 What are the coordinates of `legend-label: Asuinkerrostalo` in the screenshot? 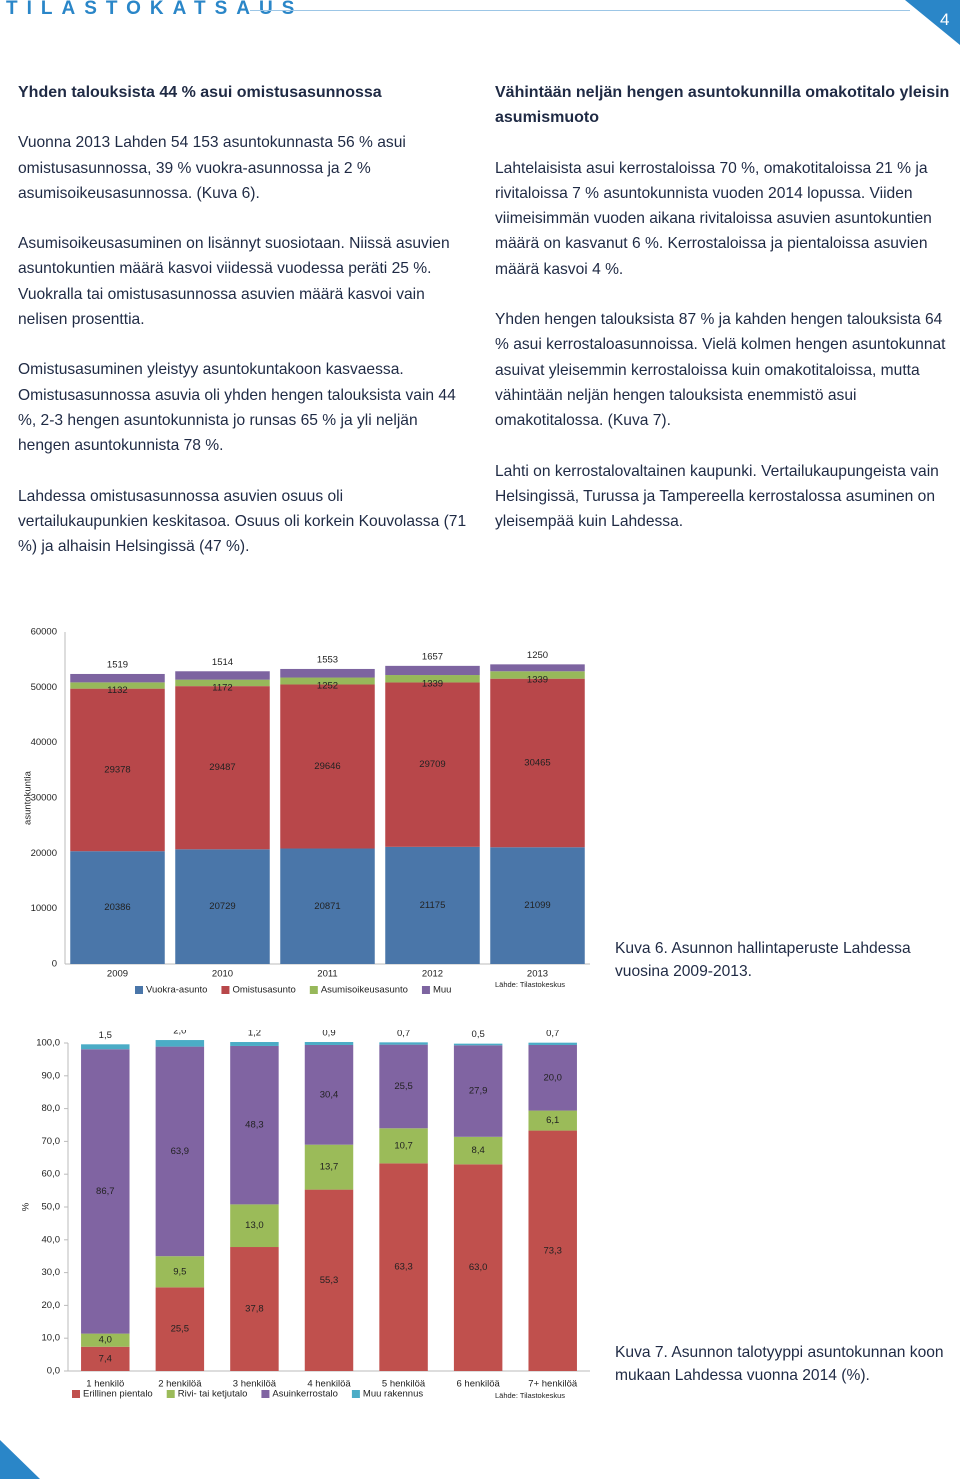 It's located at (304, 1394).